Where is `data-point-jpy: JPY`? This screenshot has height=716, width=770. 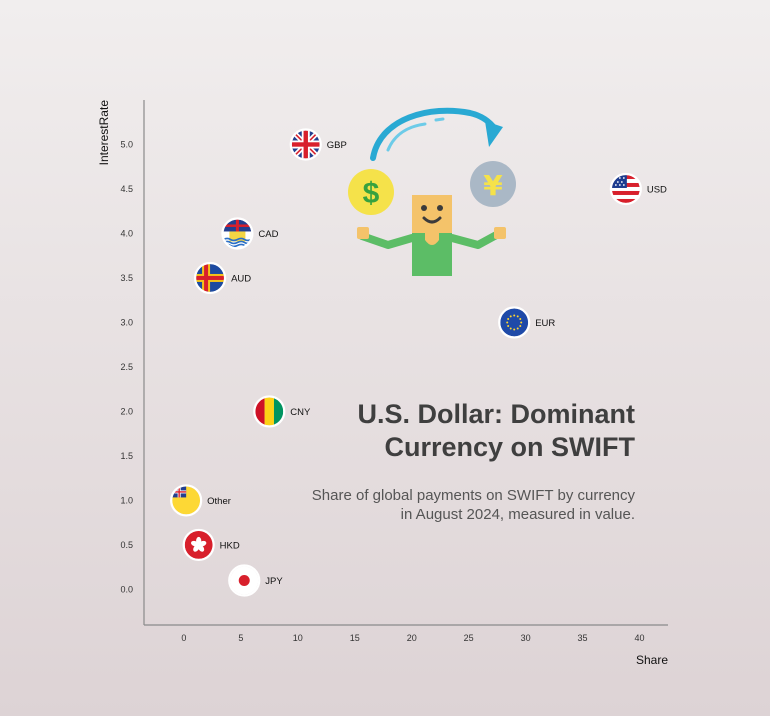 data-point-jpy: JPY is located at coordinates (255, 580).